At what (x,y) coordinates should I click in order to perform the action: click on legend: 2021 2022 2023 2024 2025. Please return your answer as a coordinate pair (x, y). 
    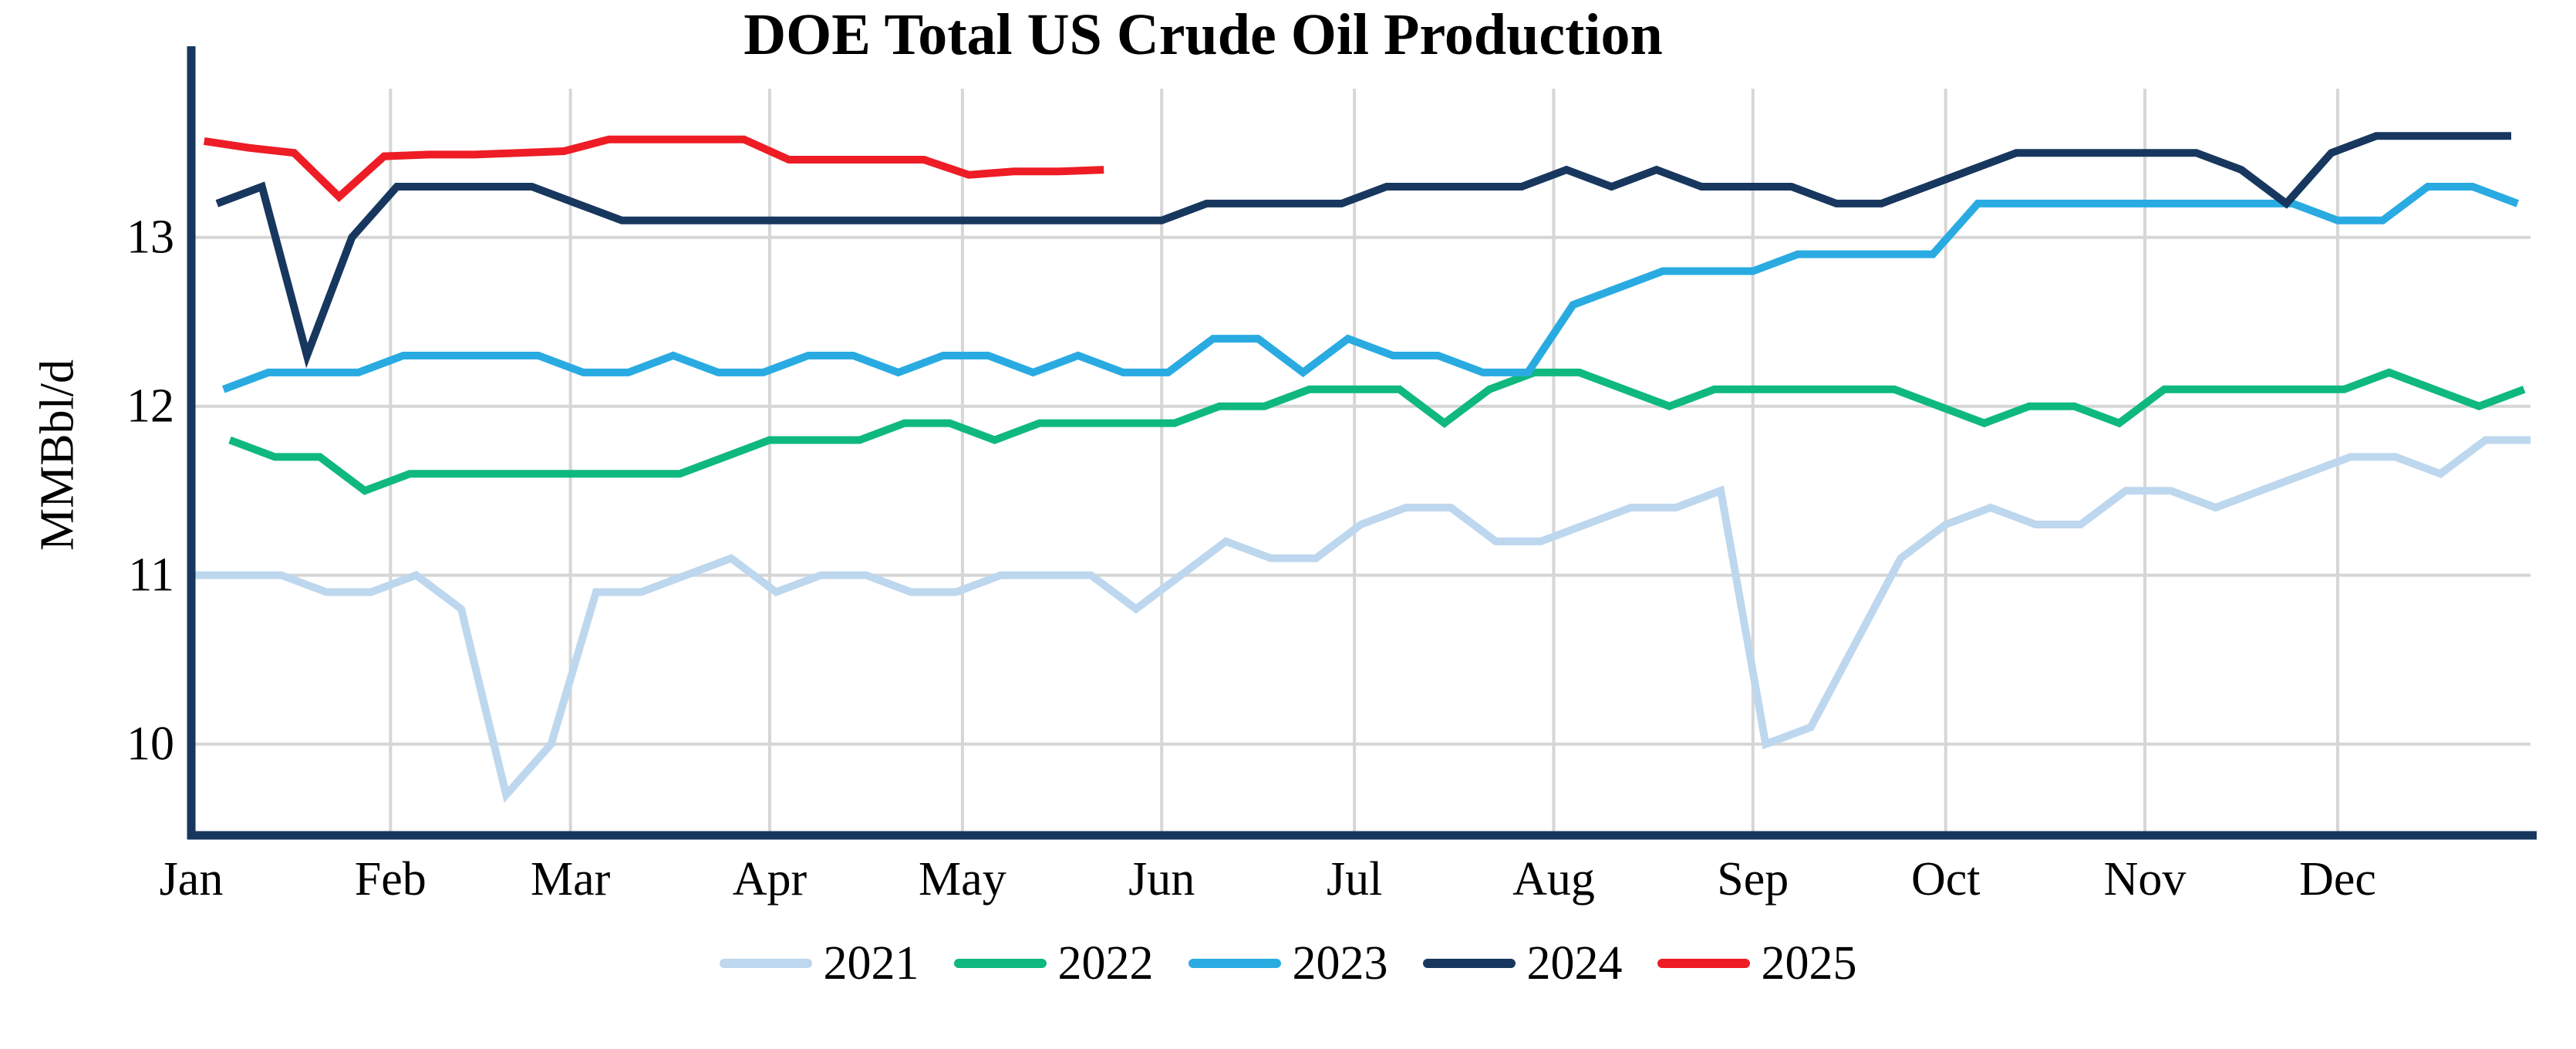
    Looking at the image, I should click on (1288, 963).